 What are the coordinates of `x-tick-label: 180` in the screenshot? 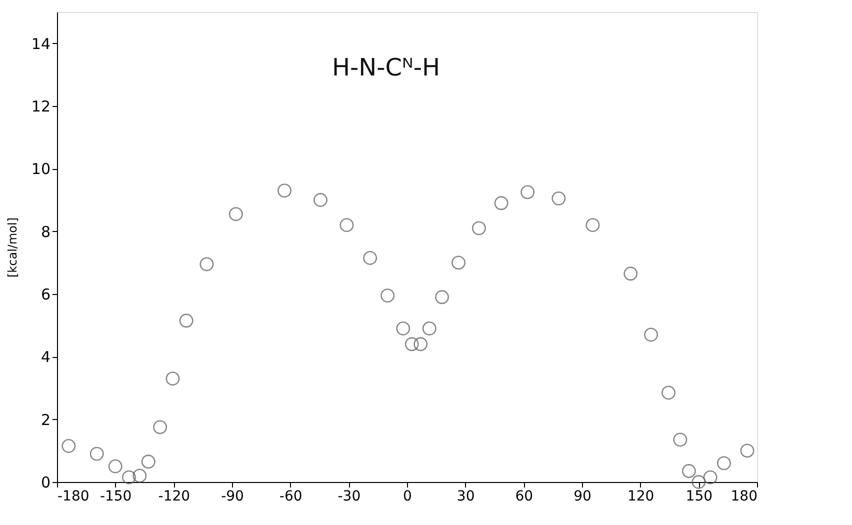 It's located at (744, 496).